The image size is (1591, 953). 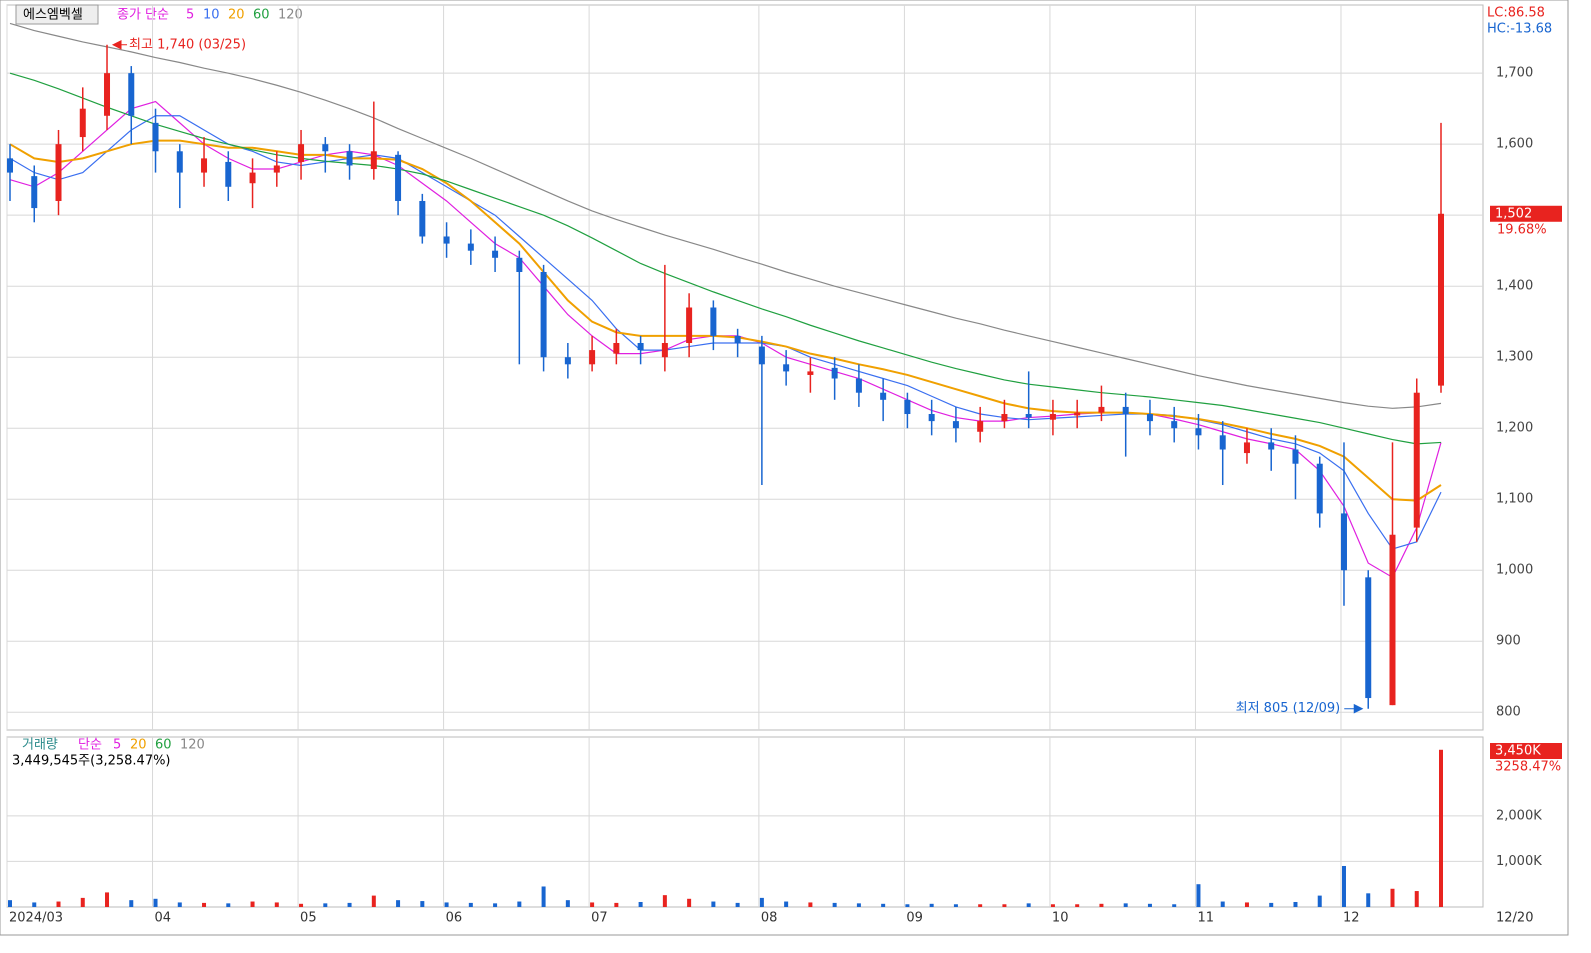 What do you see at coordinates (40, 745) in the screenshot?
I see `volume-title: 거래량` at bounding box center [40, 745].